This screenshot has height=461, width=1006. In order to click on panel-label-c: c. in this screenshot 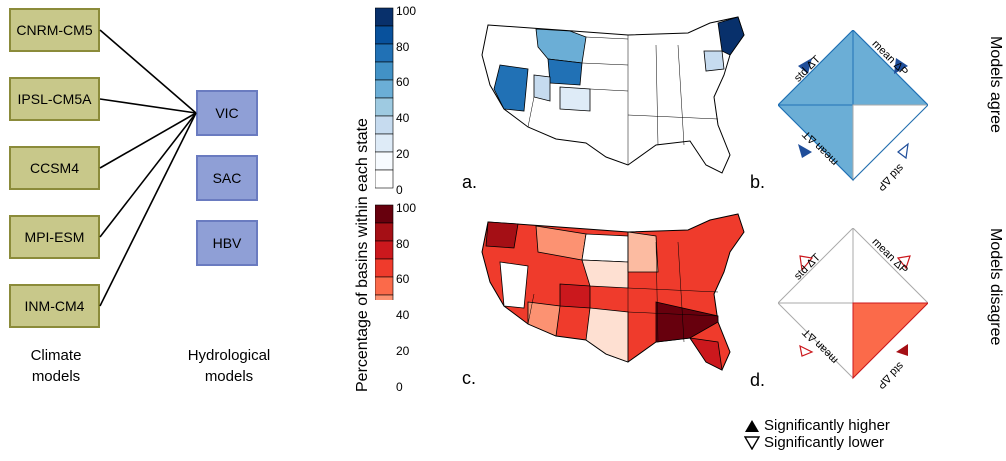, I will do `click(469, 378)`.